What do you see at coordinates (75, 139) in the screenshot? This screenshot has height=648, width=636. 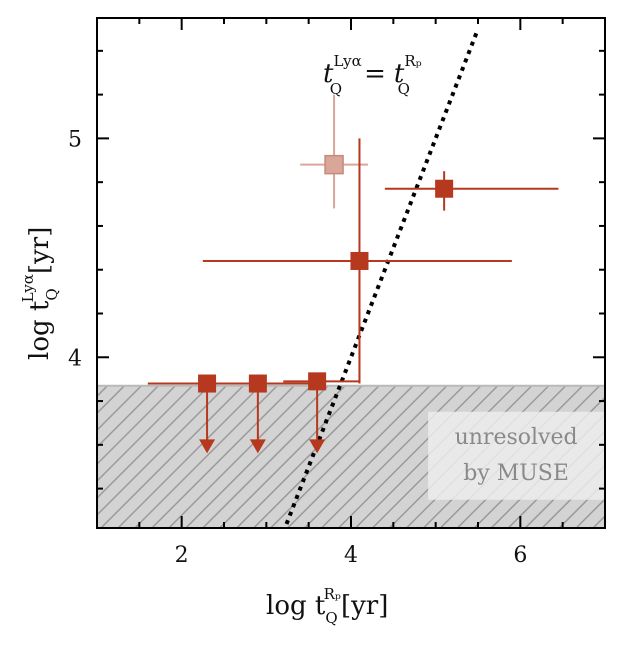 I see `y-tick-label: 5` at bounding box center [75, 139].